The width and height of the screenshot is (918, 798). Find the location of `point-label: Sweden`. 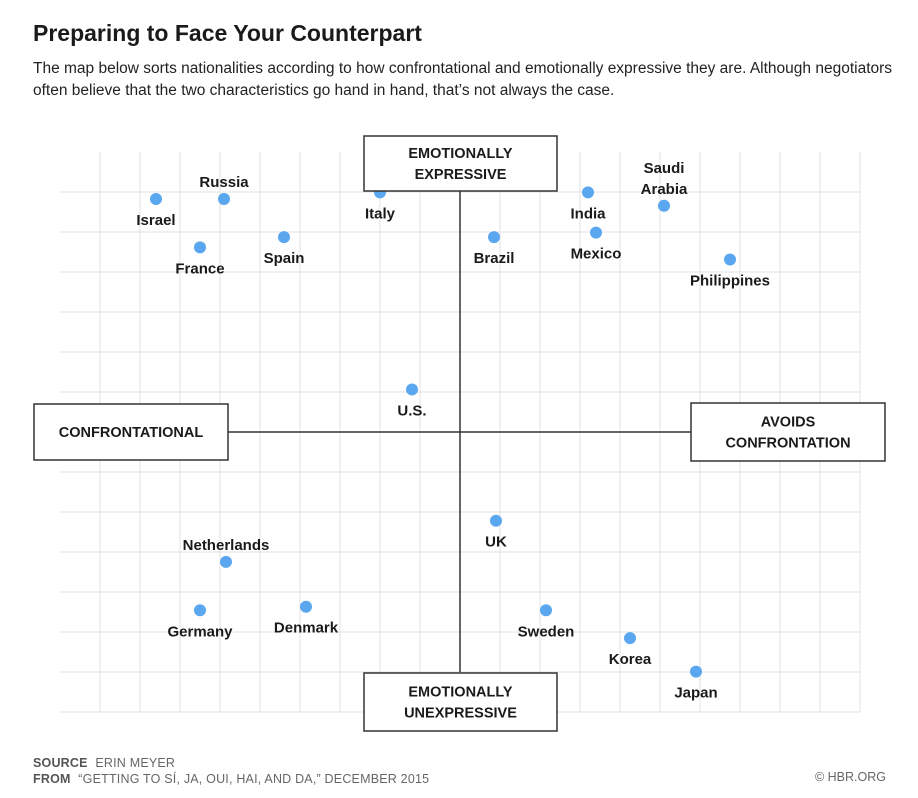

point-label: Sweden is located at coordinates (546, 631).